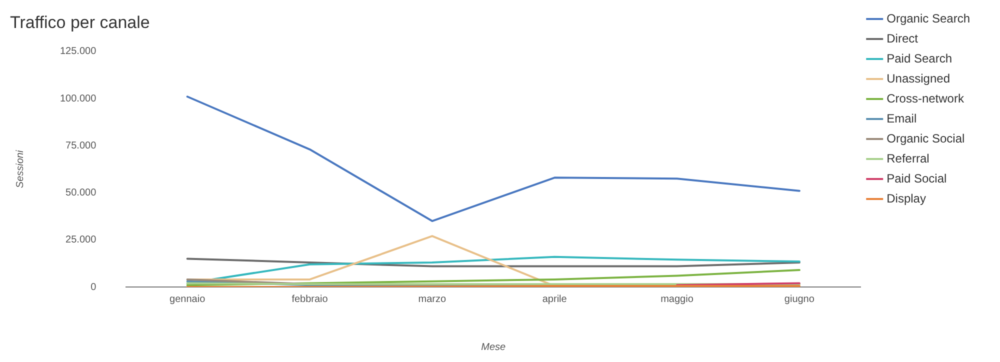 Image resolution: width=1000 pixels, height=362 pixels. Describe the element at coordinates (918, 78) in the screenshot. I see `legend-label: Unassigned` at that location.